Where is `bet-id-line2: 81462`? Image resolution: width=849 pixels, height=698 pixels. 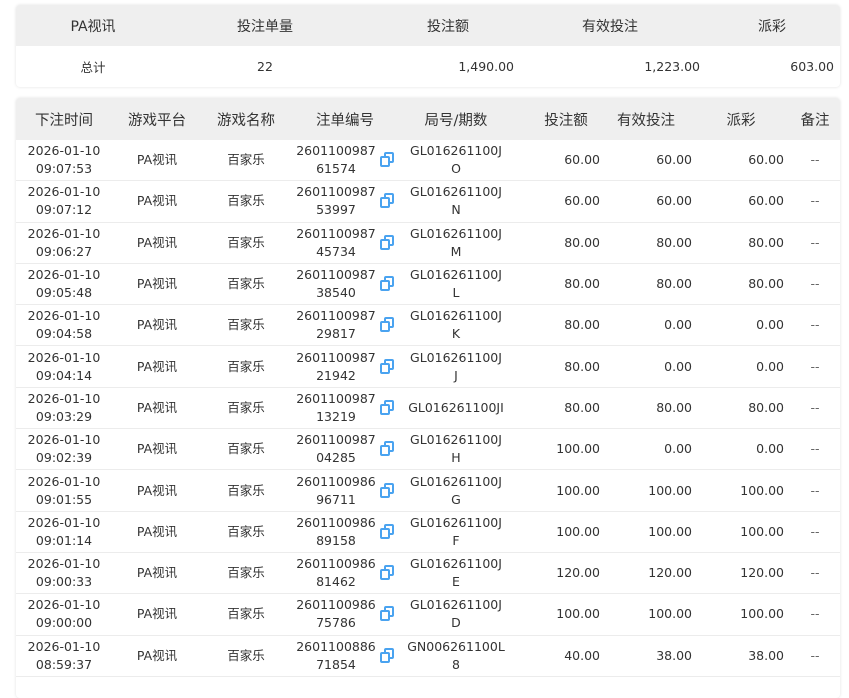 bet-id-line2: 81462 is located at coordinates (336, 582).